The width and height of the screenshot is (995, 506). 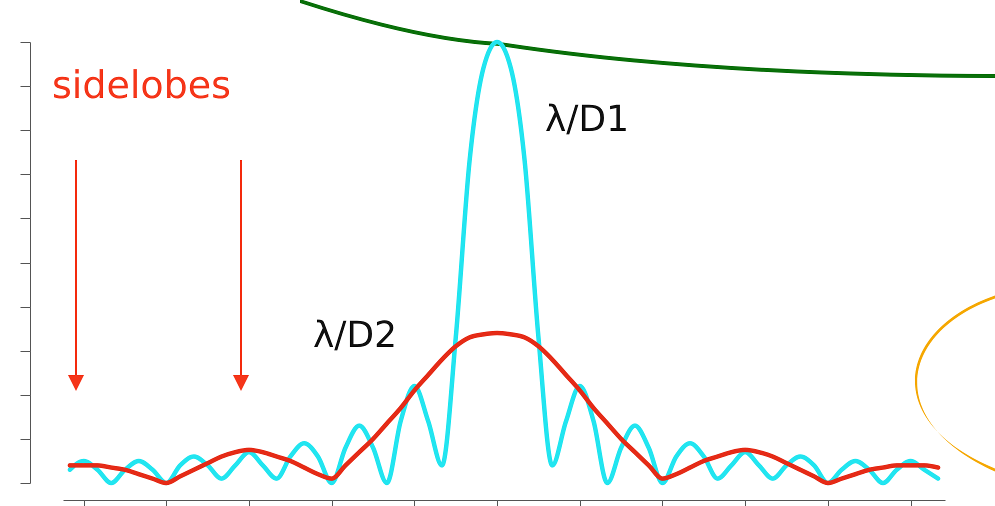 What do you see at coordinates (355, 335) in the screenshot?
I see `series-label: λ/D2` at bounding box center [355, 335].